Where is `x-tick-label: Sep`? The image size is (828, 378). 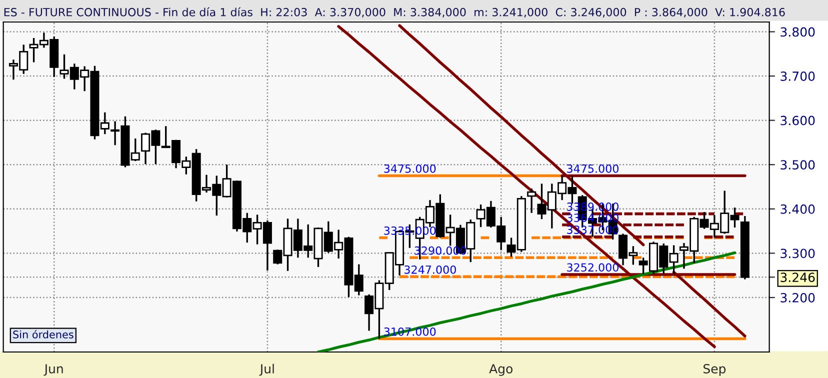
x-tick-label: Sep is located at coordinates (714, 370).